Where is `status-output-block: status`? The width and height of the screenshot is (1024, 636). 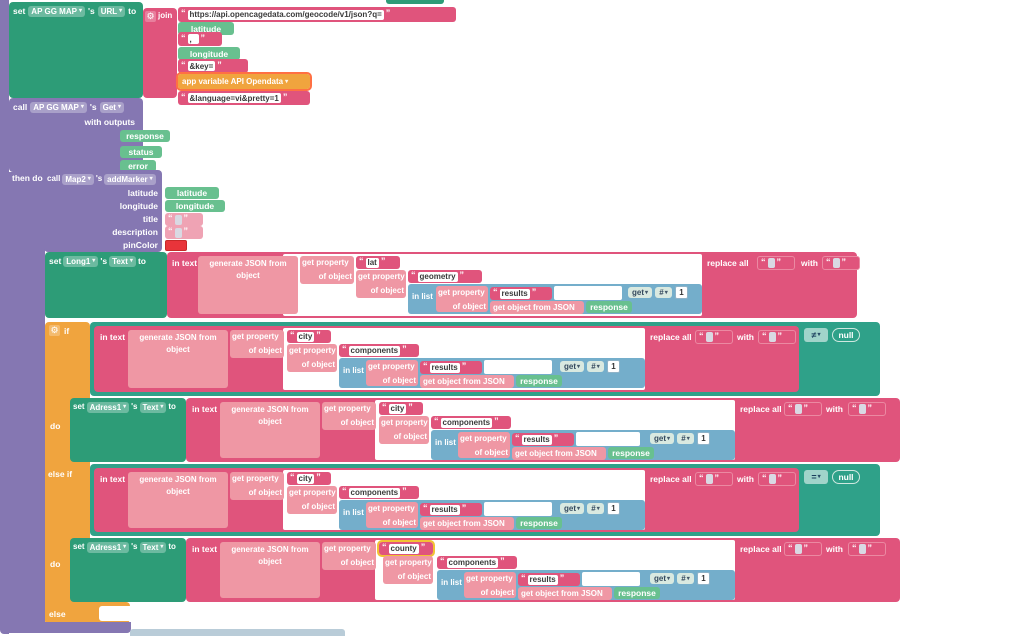 status-output-block: status is located at coordinates (141, 152).